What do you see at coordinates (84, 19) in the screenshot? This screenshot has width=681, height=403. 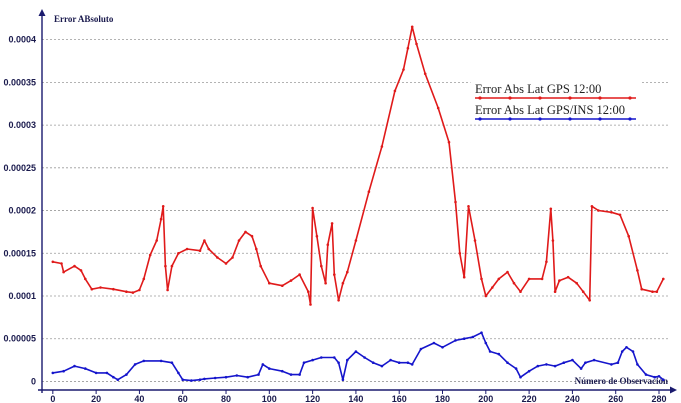 I see `y-axis-label: Error ABsoluto` at bounding box center [84, 19].